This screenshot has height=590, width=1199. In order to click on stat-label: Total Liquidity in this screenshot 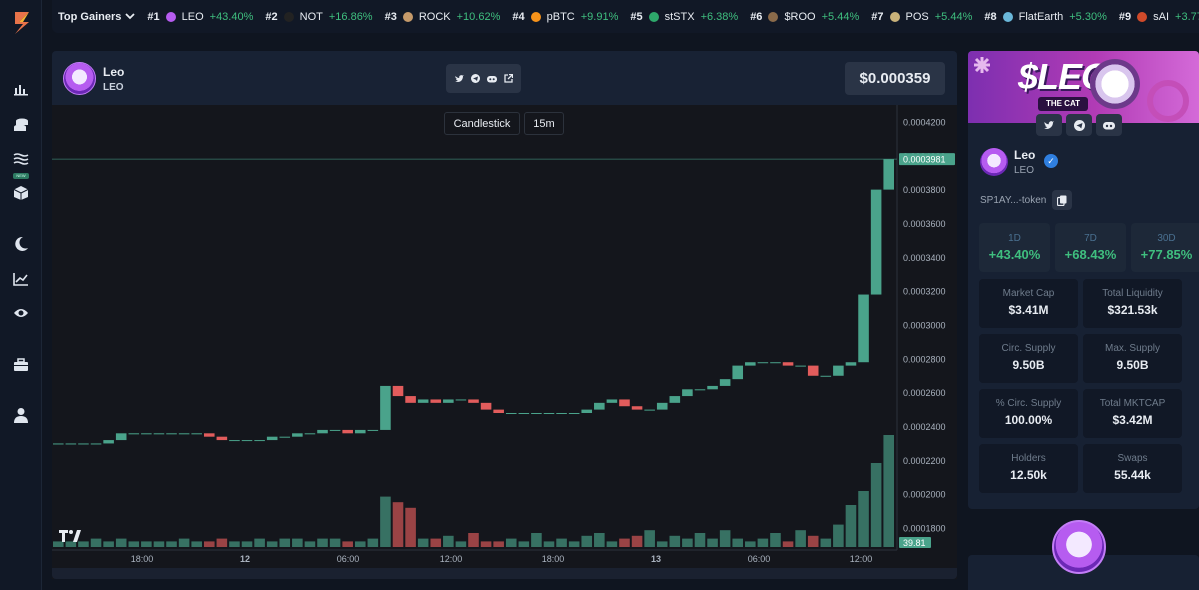, I will do `click(1132, 293)`.